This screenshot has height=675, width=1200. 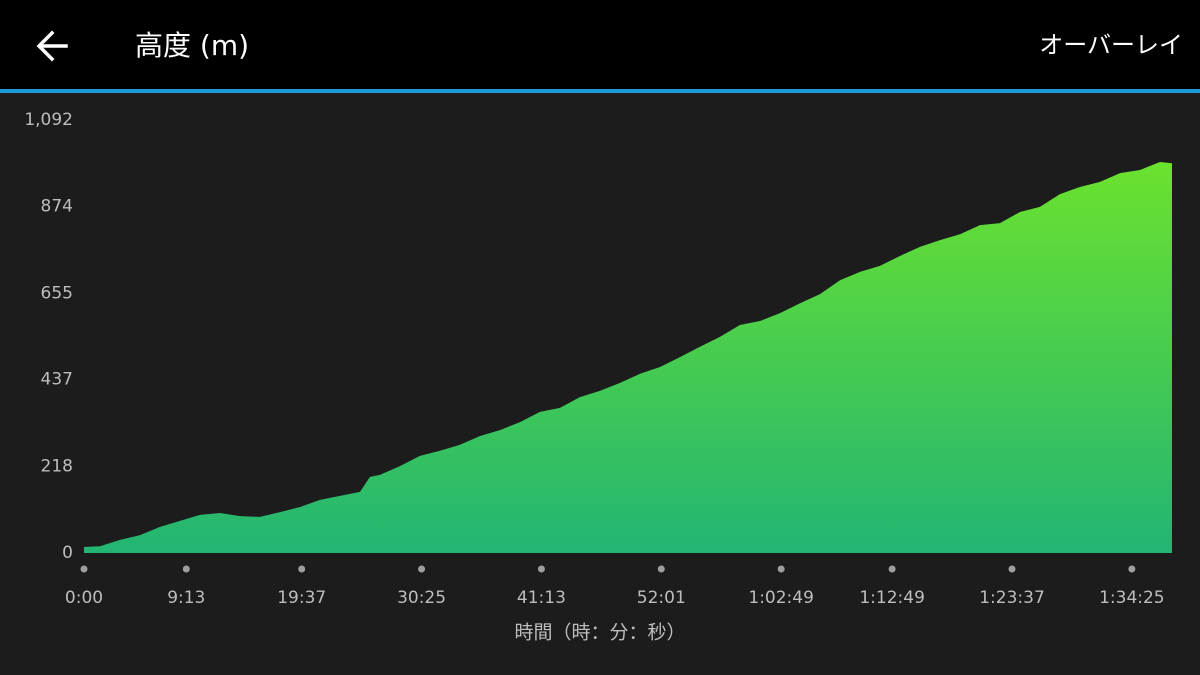 I want to click on x-tick-label: 1:12:49, so click(x=892, y=598).